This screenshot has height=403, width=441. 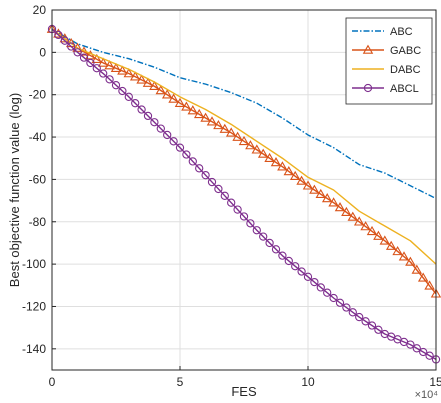 I want to click on x-tick-label: 10, so click(x=308, y=382).